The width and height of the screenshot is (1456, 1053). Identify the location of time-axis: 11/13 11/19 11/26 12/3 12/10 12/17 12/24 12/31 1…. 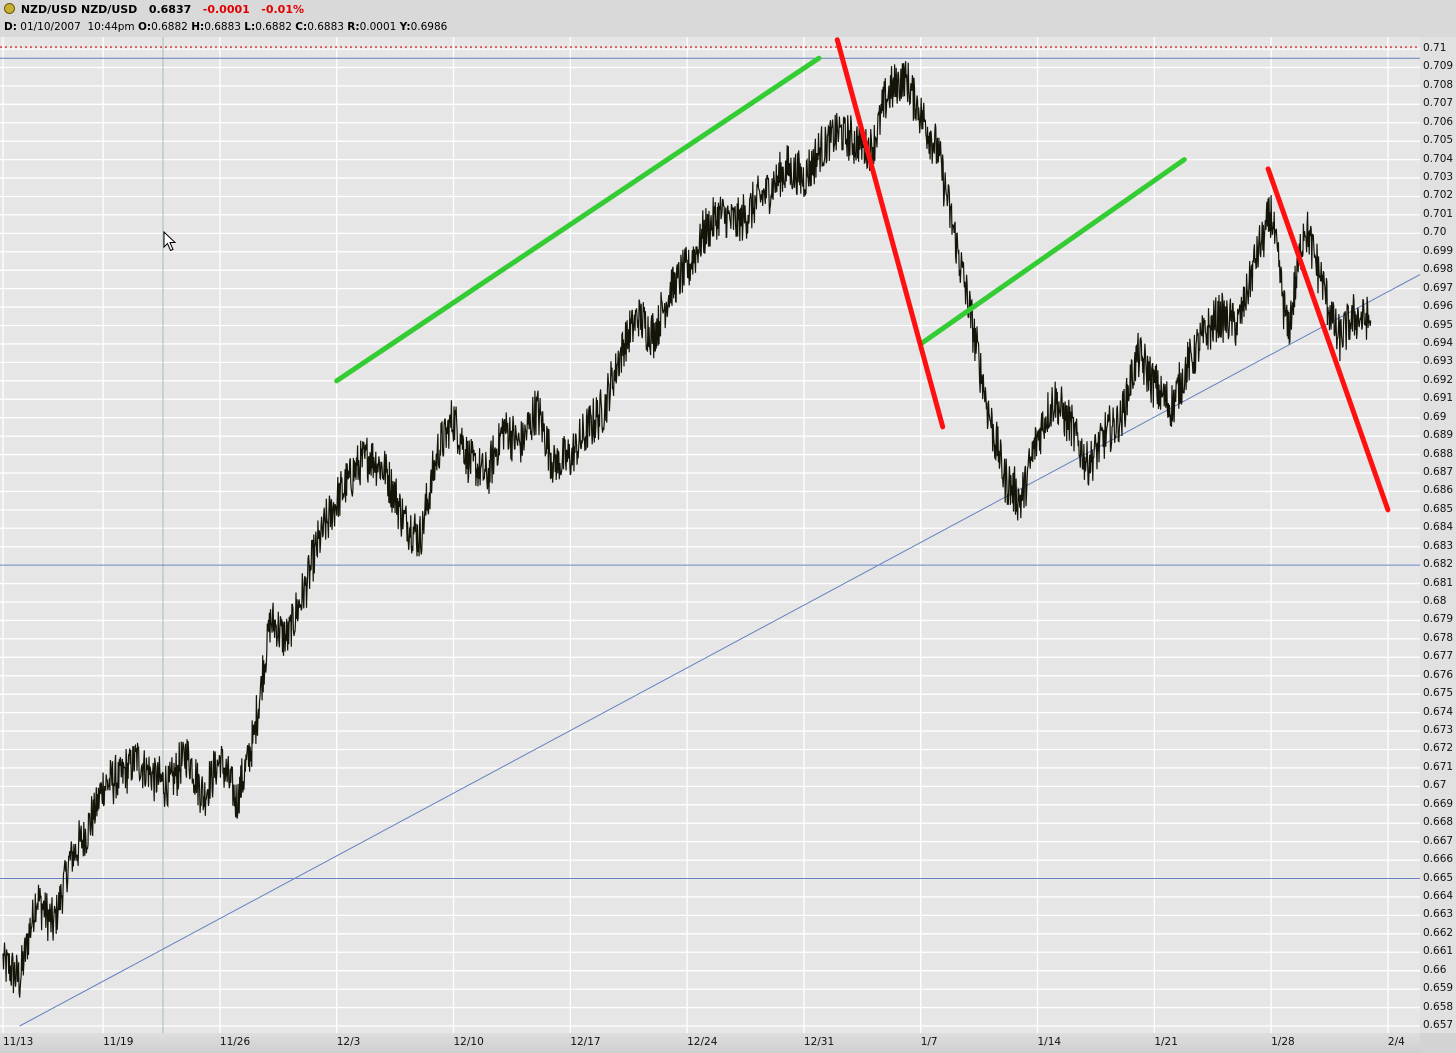
(710, 1043).